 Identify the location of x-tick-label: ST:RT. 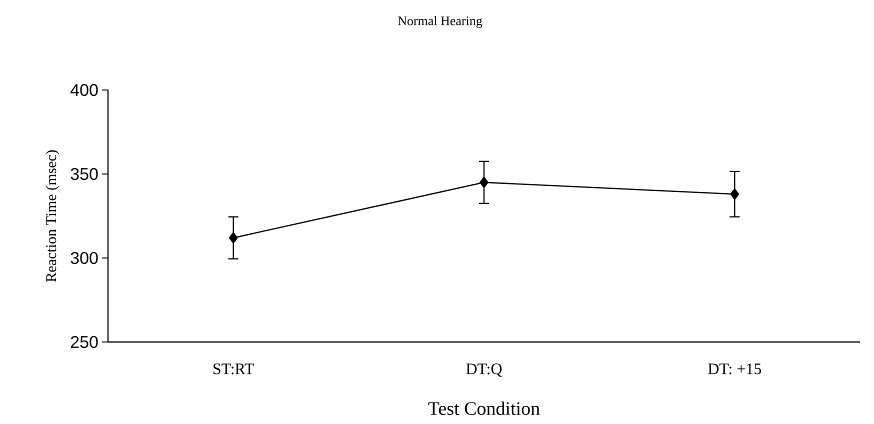
(234, 369).